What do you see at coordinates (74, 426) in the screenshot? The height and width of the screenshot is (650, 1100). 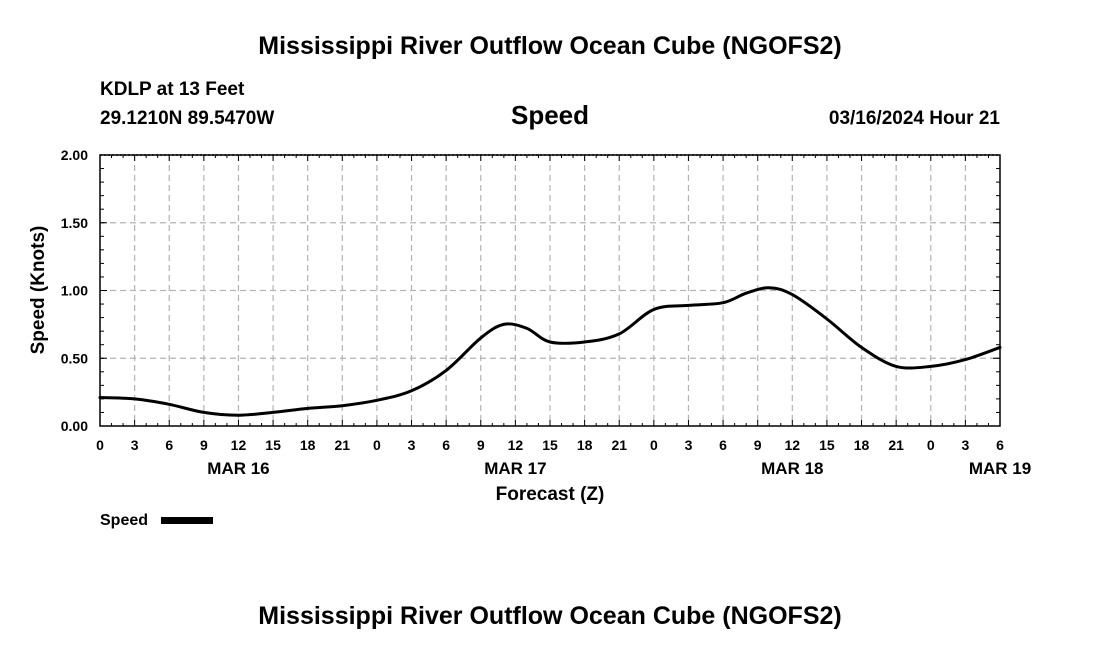 I see `y-tick-label: 0.00` at bounding box center [74, 426].